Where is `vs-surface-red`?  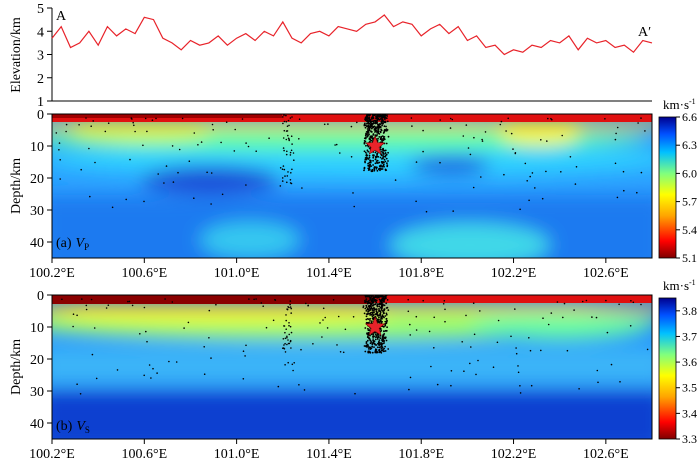
vs-surface-red is located at coordinates (512, 299).